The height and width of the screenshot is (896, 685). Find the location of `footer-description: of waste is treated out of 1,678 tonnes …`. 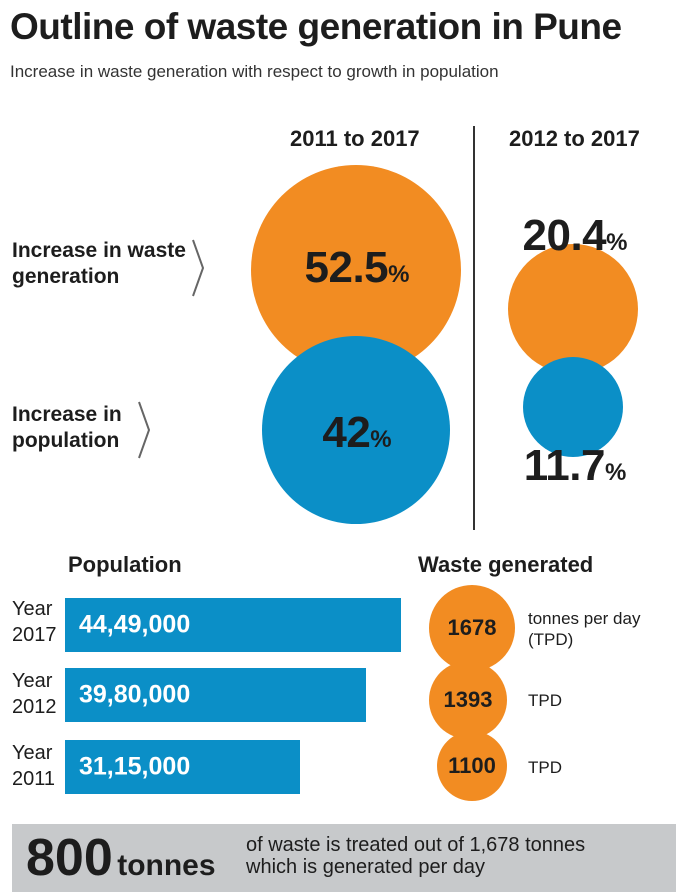

footer-description: of waste is treated out of 1,678 tonnes … is located at coordinates (415, 856).